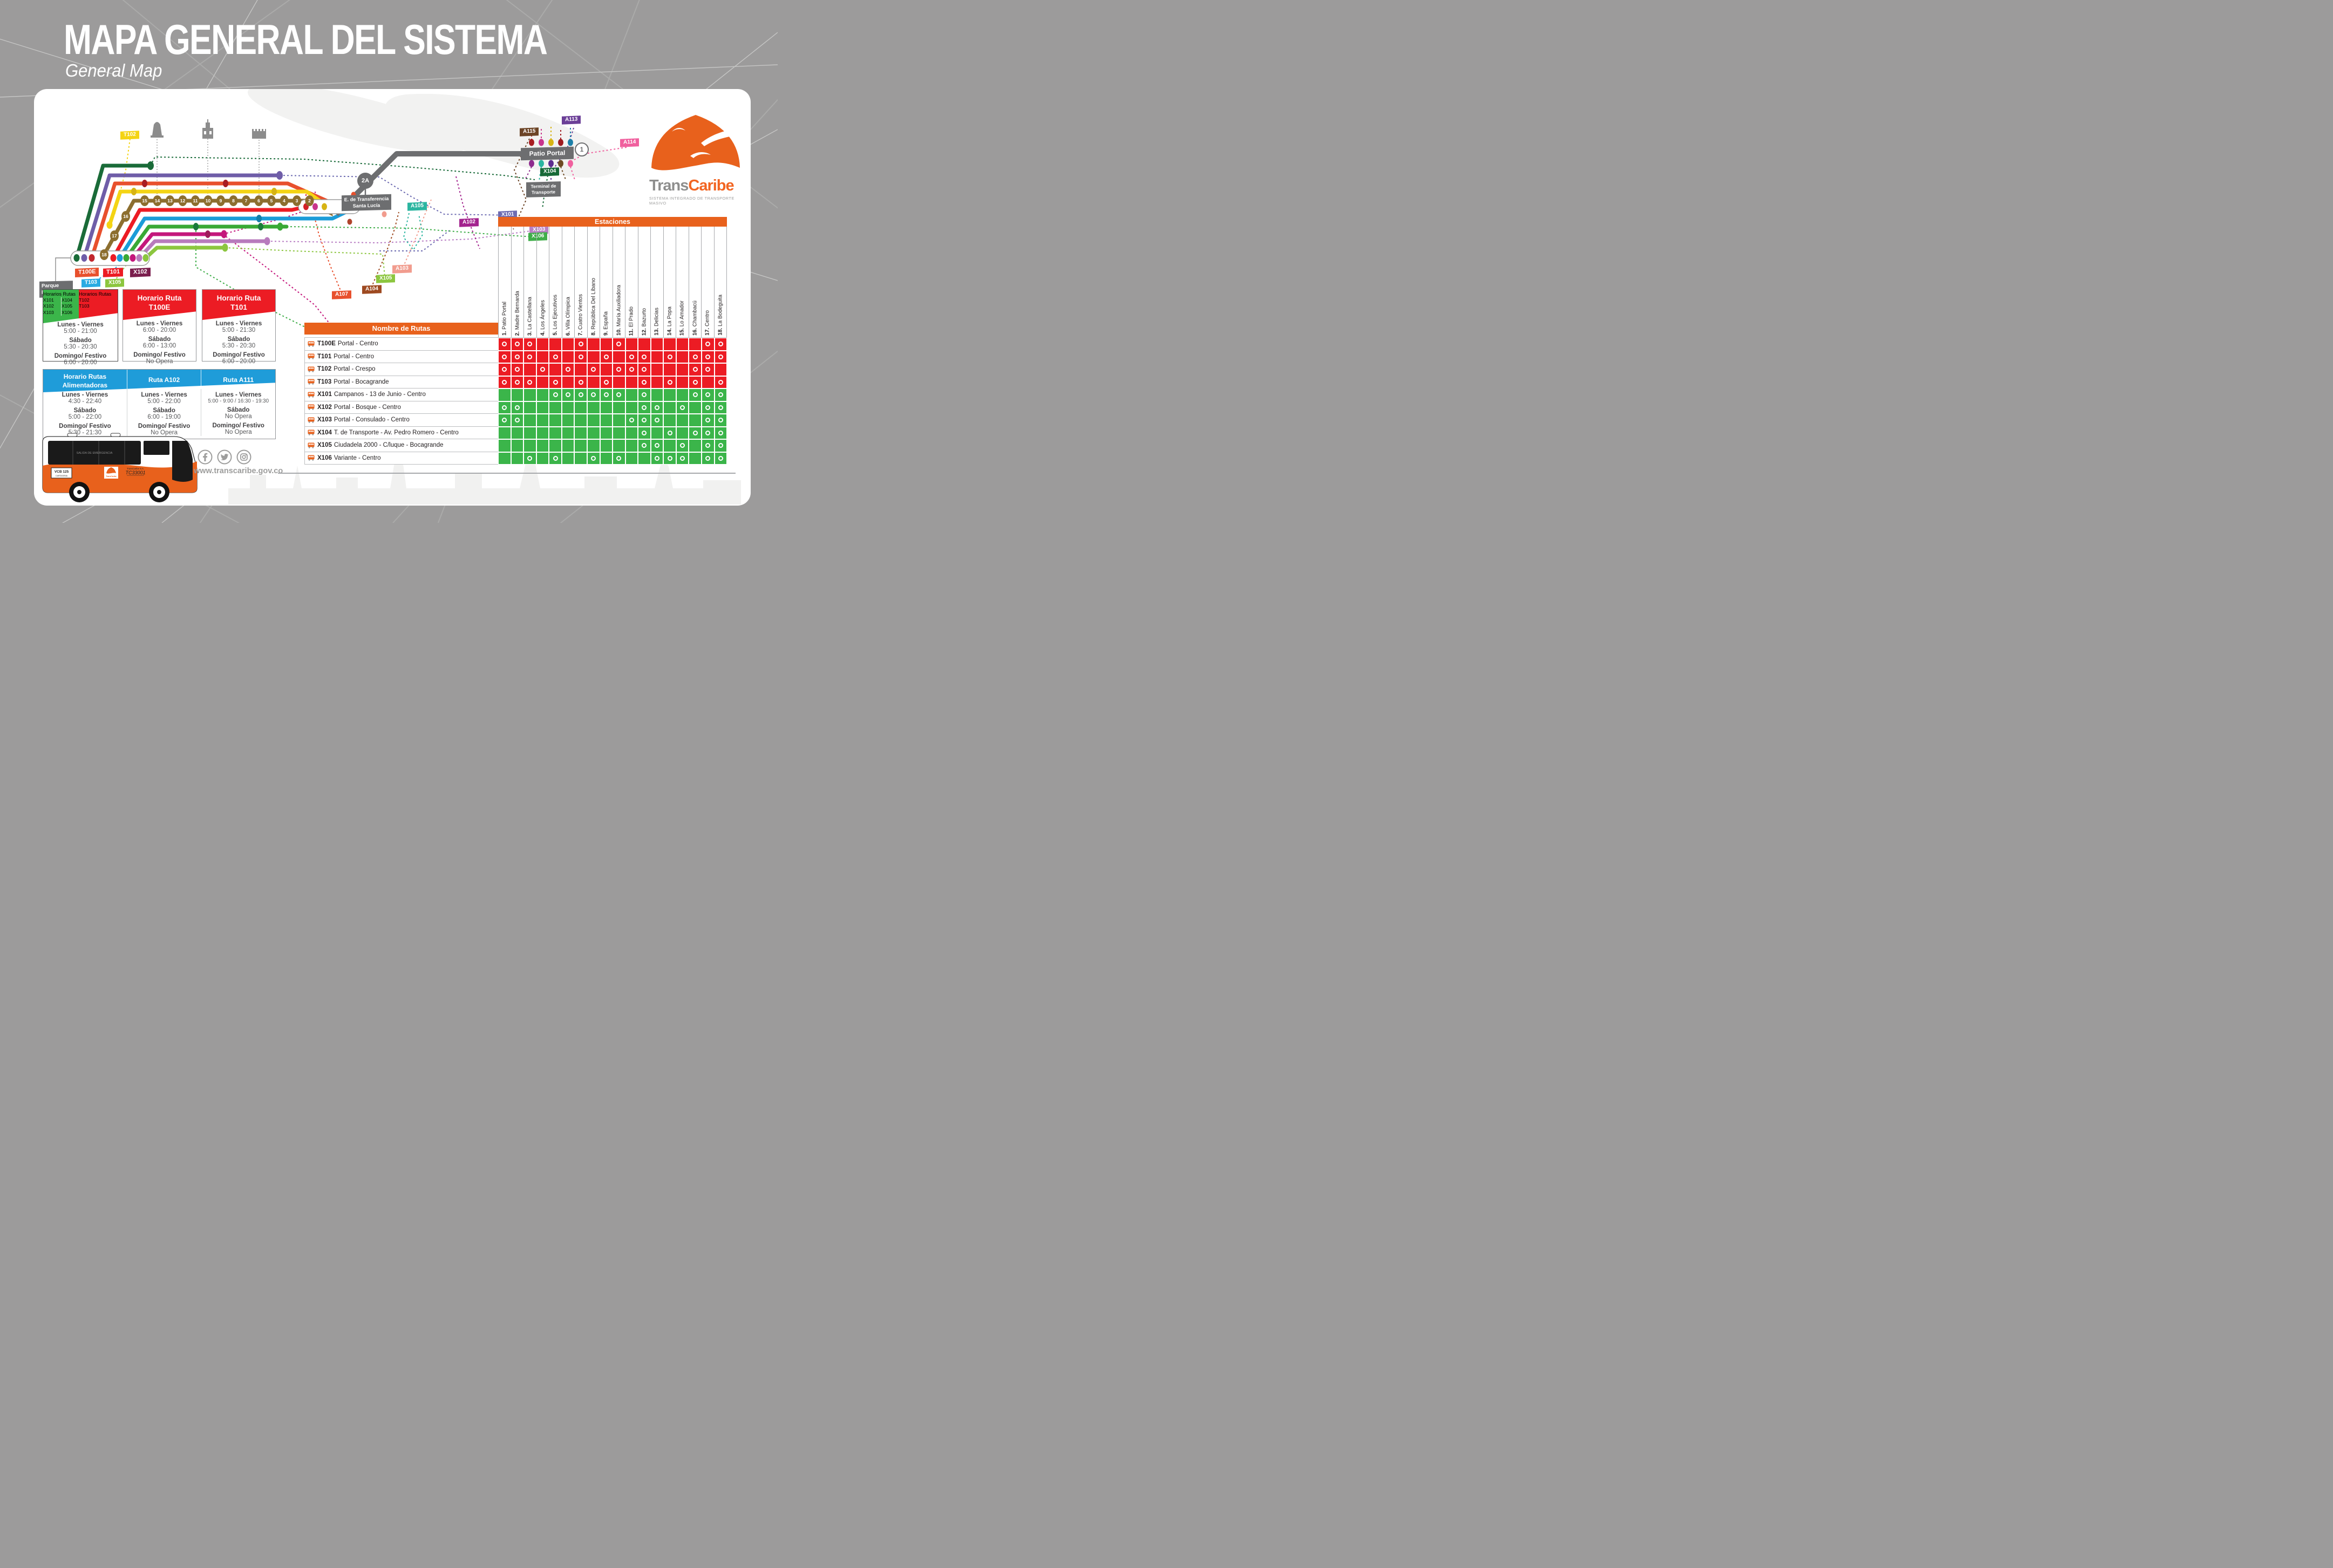  Describe the element at coordinates (580, 315) in the screenshot. I see `station-name: 7. Cuatro Vientos` at that location.